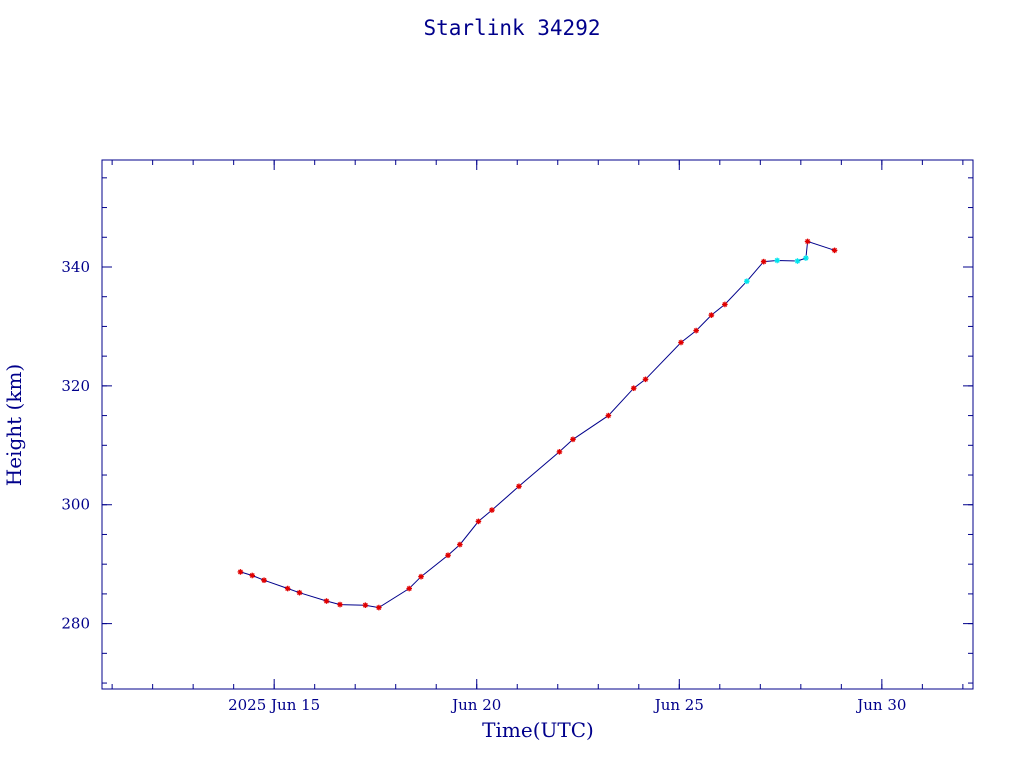 This screenshot has width=1024, height=768. What do you see at coordinates (678, 705) in the screenshot?
I see `x-tick-label: Jun 25` at bounding box center [678, 705].